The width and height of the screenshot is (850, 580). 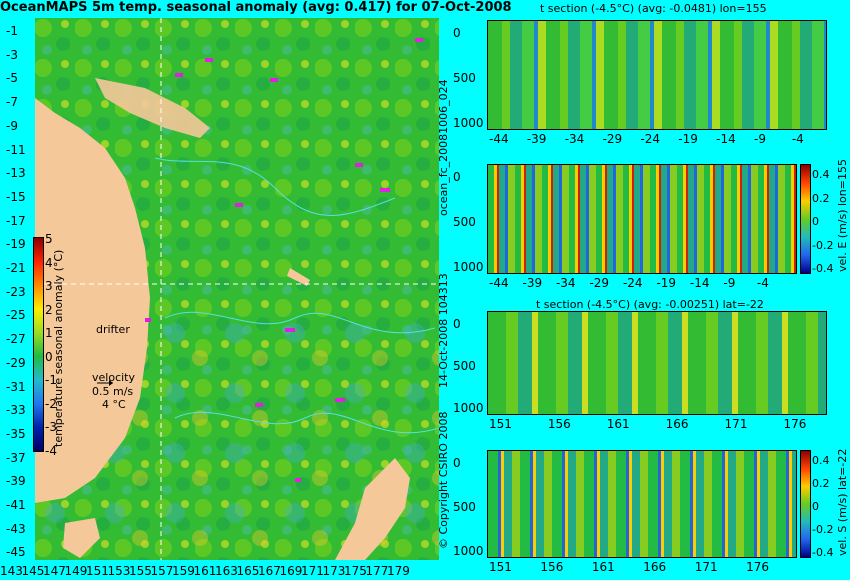 I want to click on section-x-tick: -29, so click(x=599, y=283).